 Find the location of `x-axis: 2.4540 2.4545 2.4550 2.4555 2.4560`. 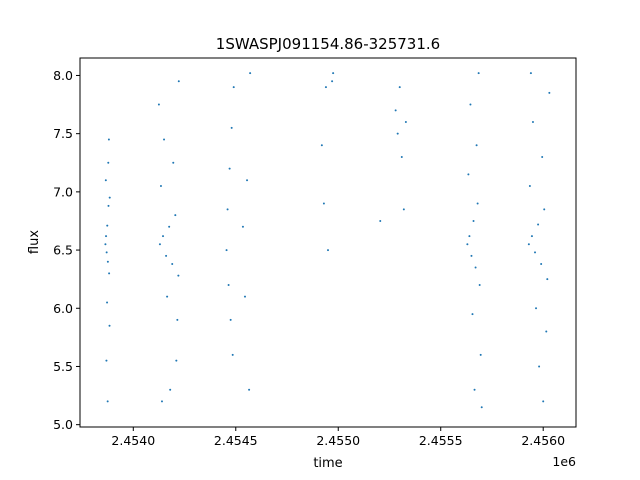

x-axis: 2.4540 2.4545 2.4550 2.4555 2.4560 is located at coordinates (338, 437).